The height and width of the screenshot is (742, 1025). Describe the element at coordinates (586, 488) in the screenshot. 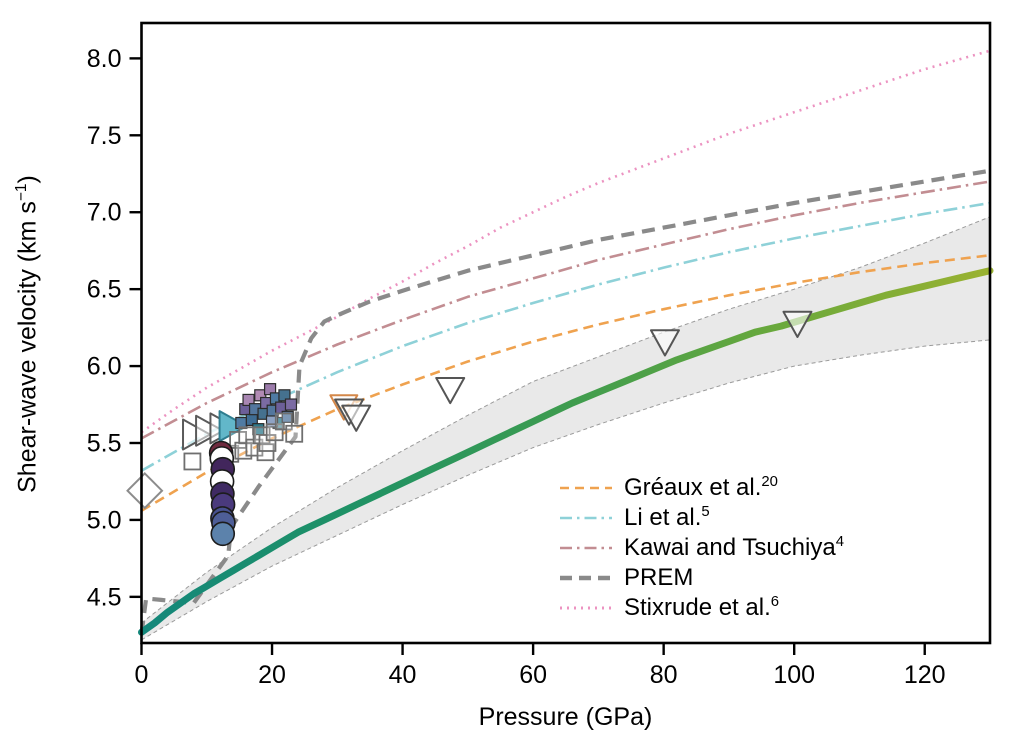

I see `legend-swatch-gr-aux-et-al` at that location.